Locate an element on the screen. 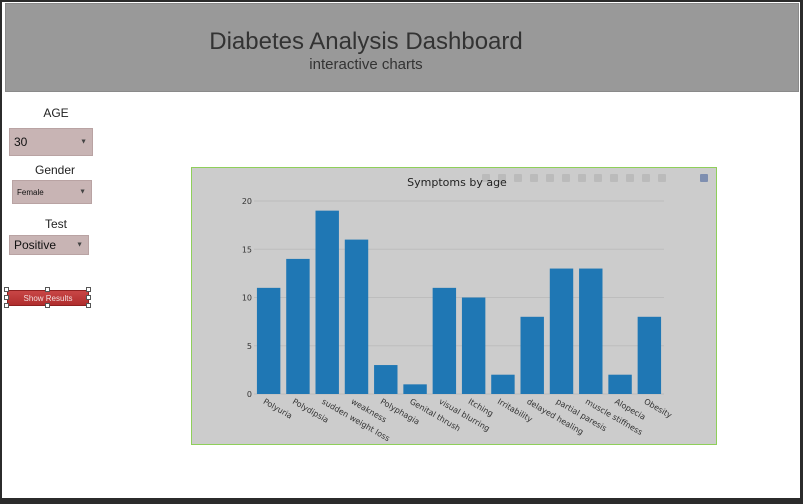 This screenshot has height=504, width=803. reset-axes-icon is located at coordinates (614, 178).